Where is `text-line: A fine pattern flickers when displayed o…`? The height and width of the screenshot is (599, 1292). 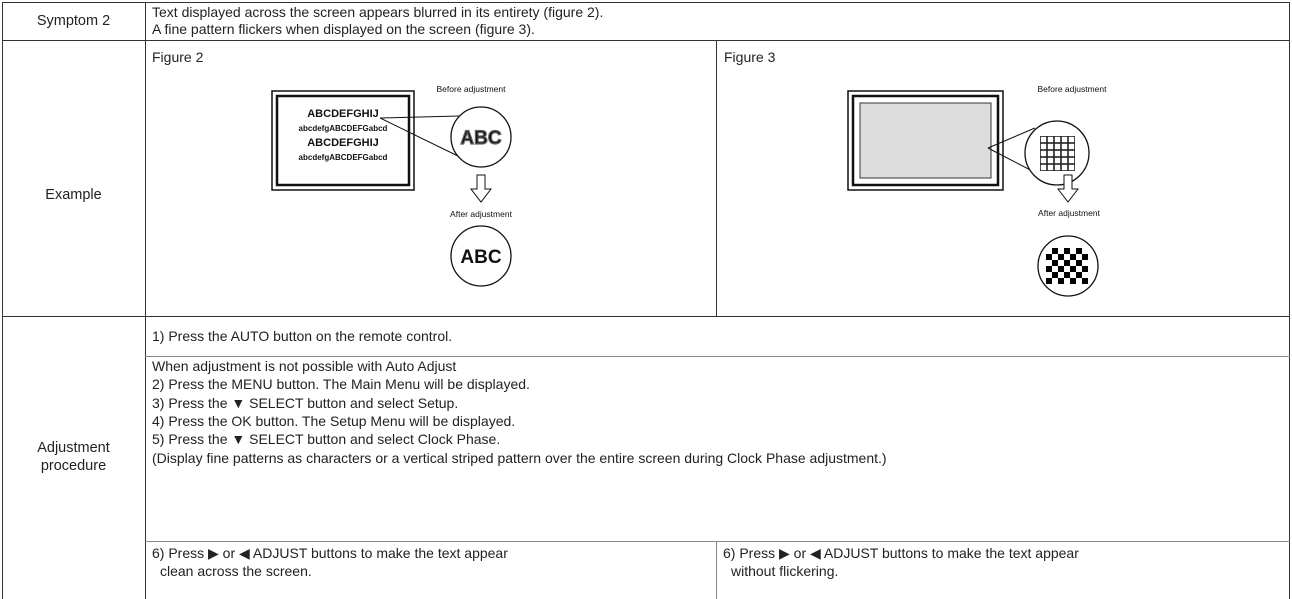
text-line: A fine pattern flickers when displayed o… is located at coordinates (343, 29).